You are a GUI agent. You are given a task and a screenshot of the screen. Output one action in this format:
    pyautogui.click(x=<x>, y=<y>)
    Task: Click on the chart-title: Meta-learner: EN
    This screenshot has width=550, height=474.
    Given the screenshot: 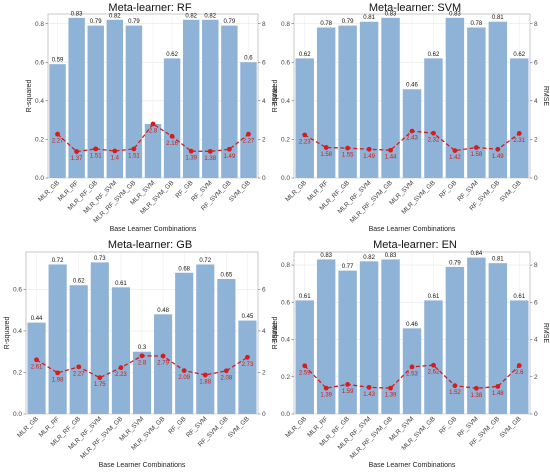 What is the action you would take?
    pyautogui.click(x=415, y=245)
    